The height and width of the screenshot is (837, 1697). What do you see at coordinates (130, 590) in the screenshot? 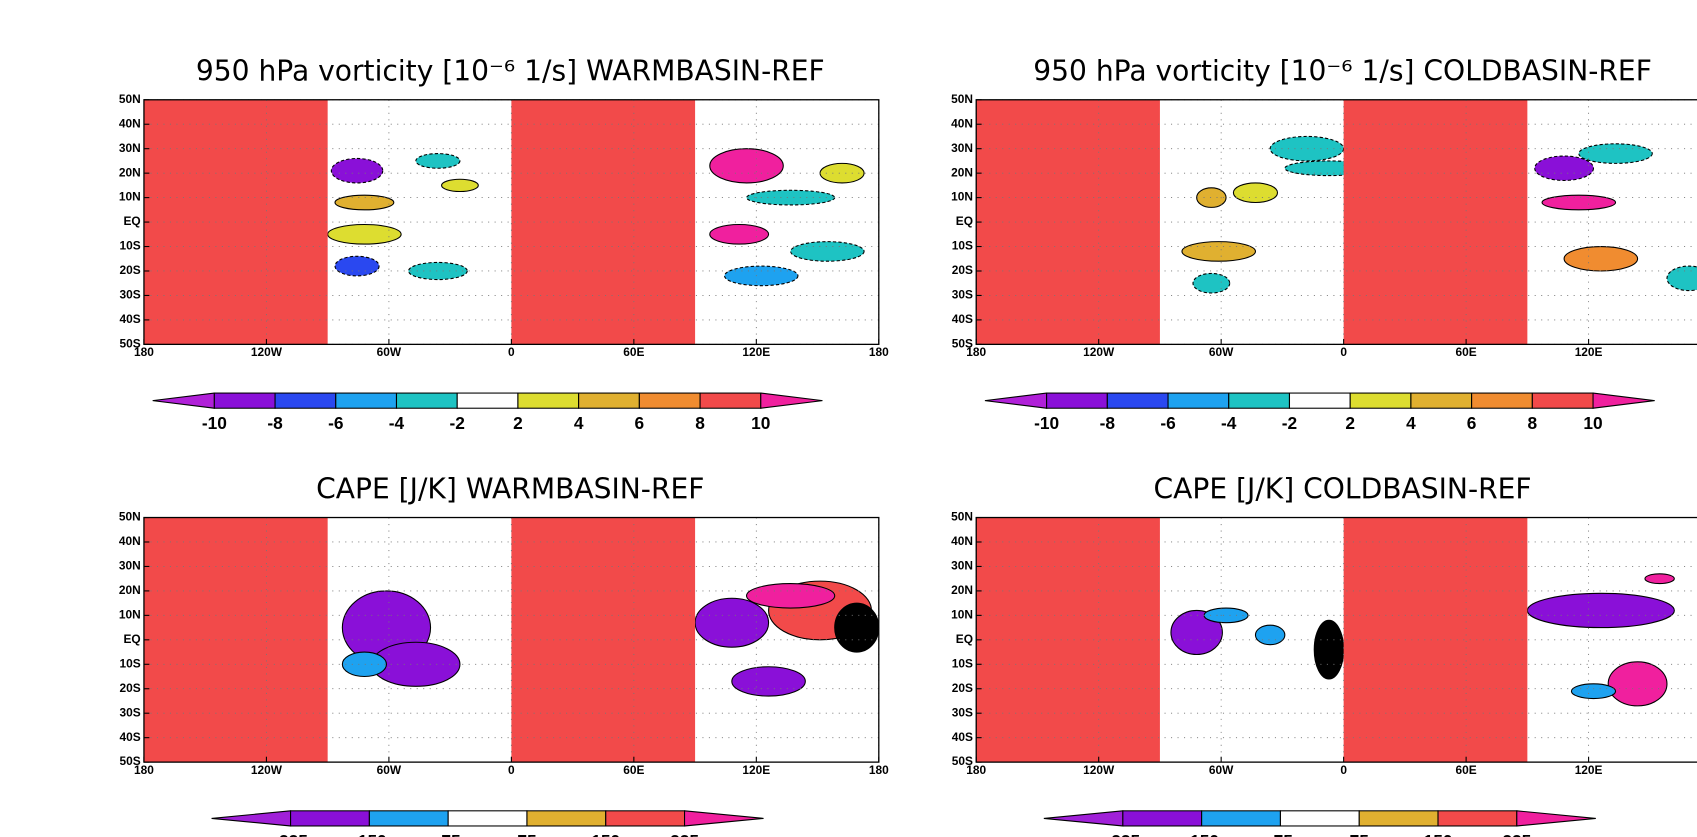
I see `y-tick-label: 20N` at bounding box center [130, 590].